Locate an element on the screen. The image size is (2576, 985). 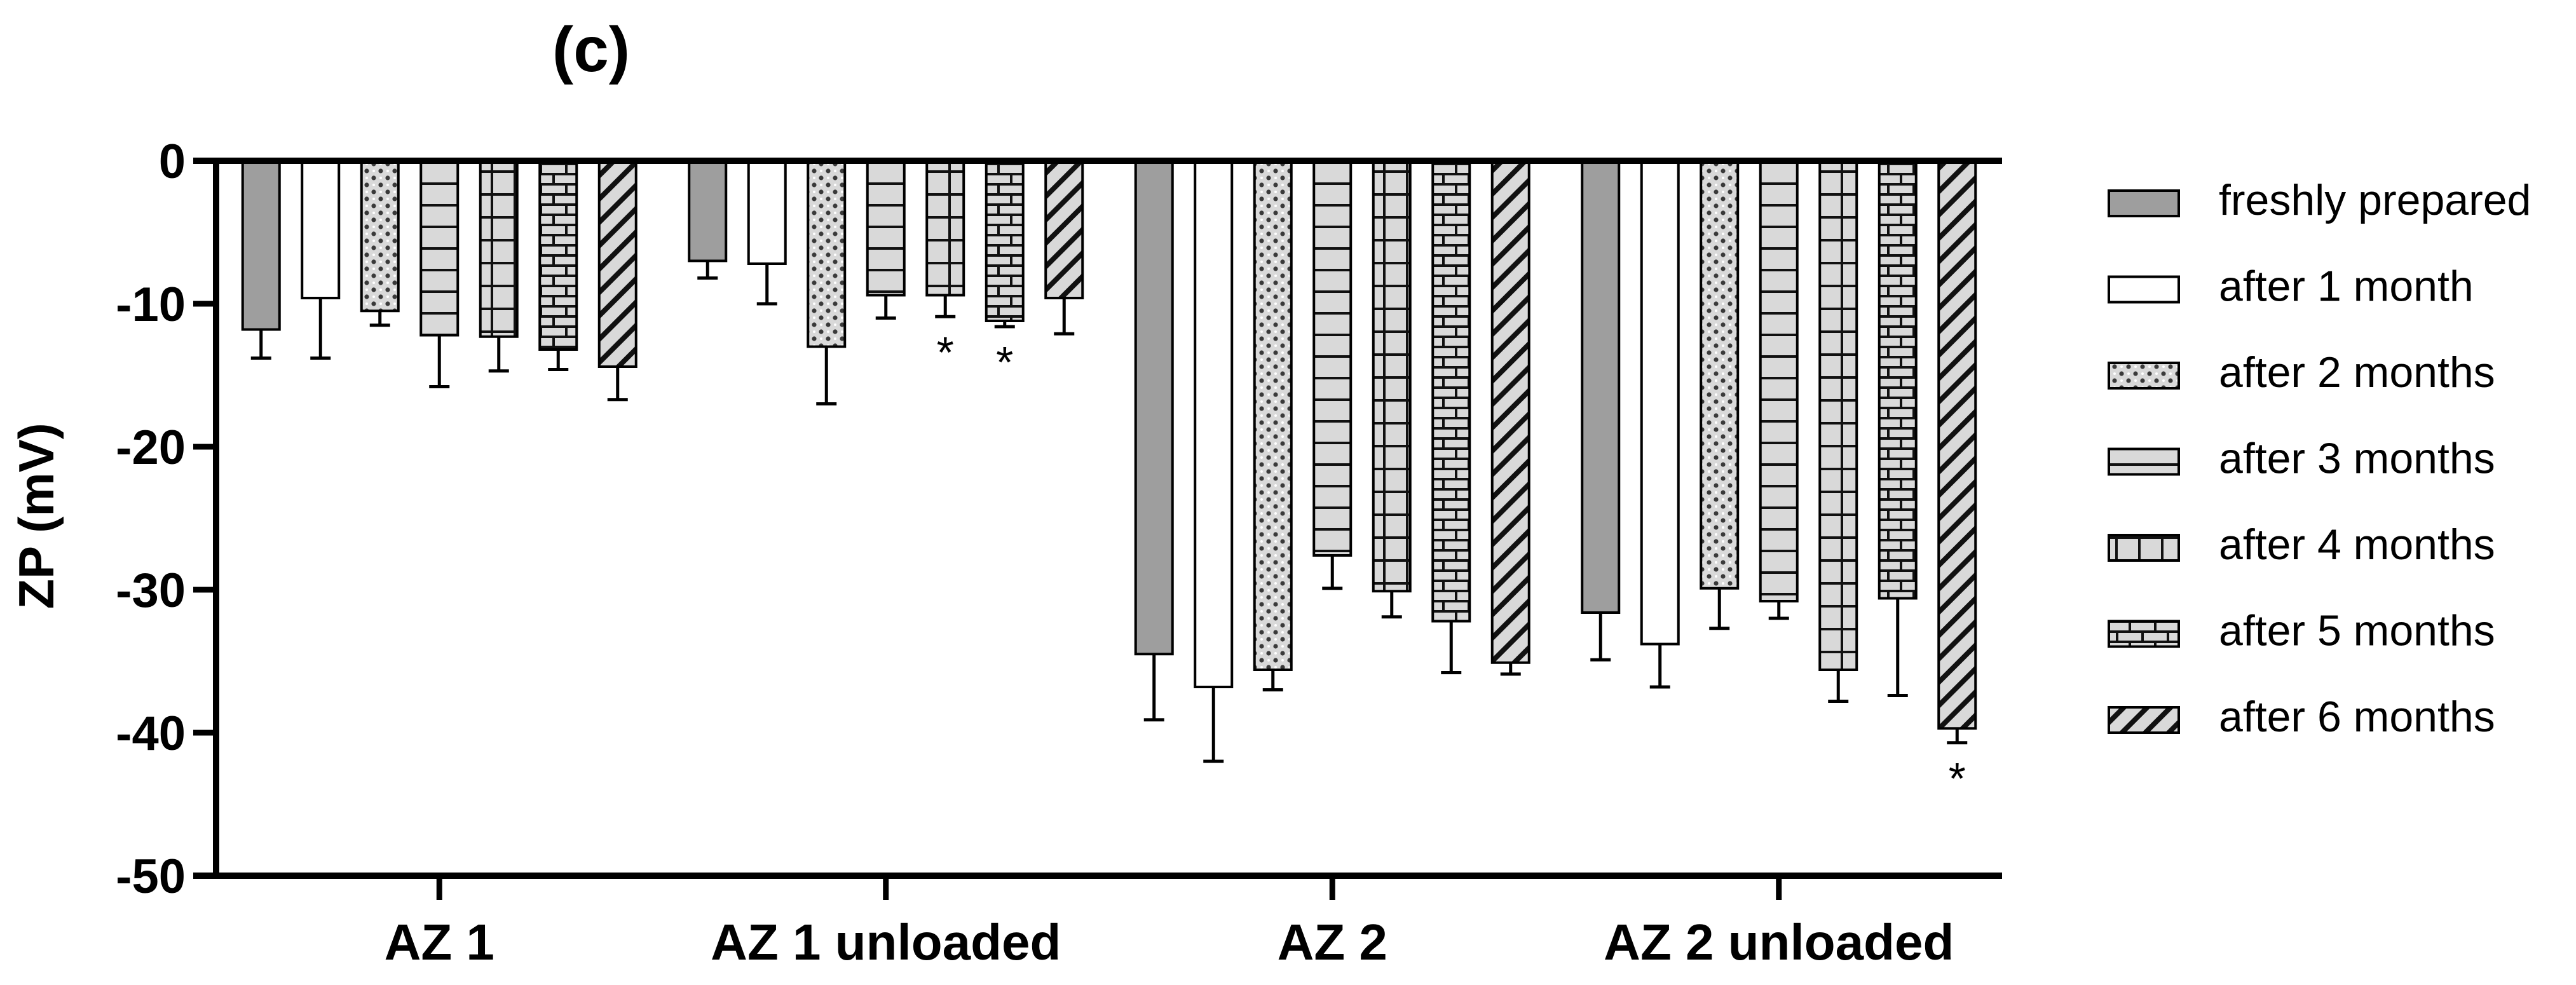
legend-label: after 4 months is located at coordinates (2357, 545).